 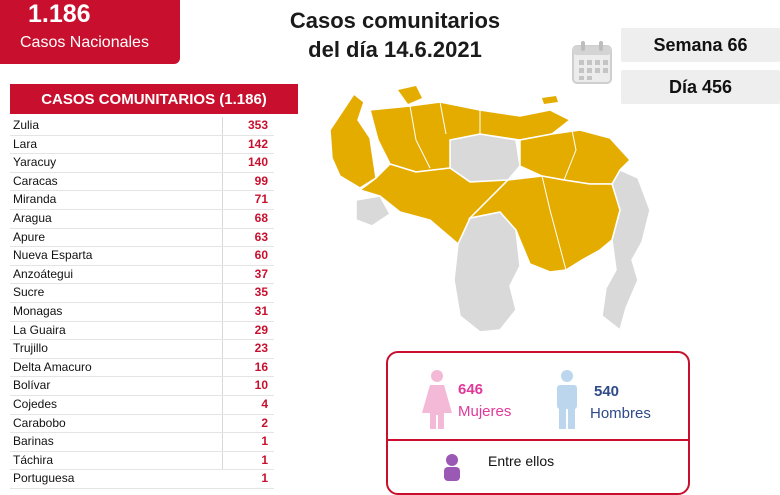 What do you see at coordinates (32, 385) in the screenshot?
I see `state-name: Bolívar` at bounding box center [32, 385].